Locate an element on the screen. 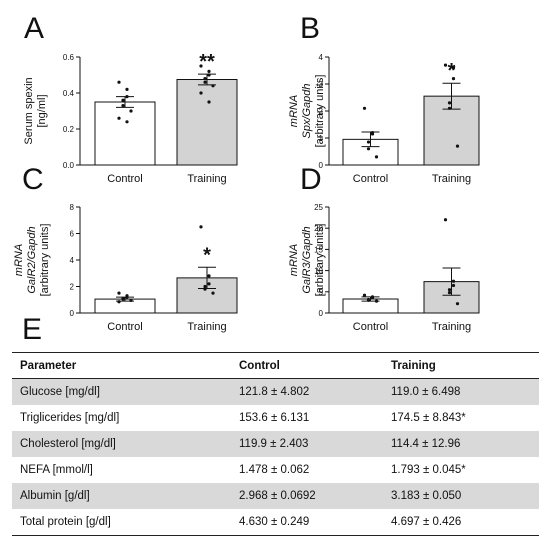 The height and width of the screenshot is (541, 550). y-axis-title-line: Spx/Gapdh is located at coordinates (307, 110).